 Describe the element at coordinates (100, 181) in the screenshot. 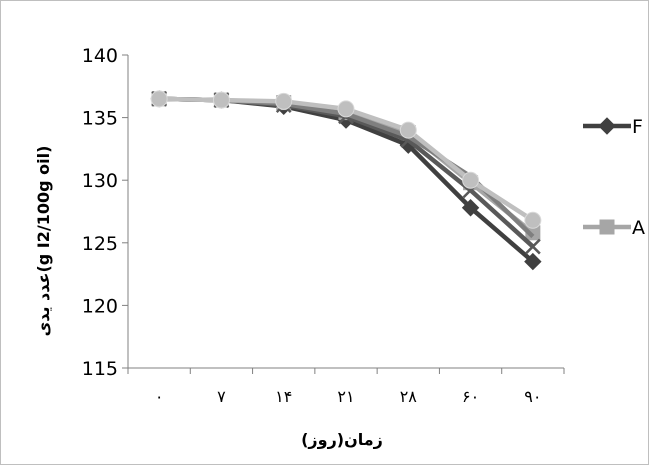

I see `y-tick-label: 130` at that location.